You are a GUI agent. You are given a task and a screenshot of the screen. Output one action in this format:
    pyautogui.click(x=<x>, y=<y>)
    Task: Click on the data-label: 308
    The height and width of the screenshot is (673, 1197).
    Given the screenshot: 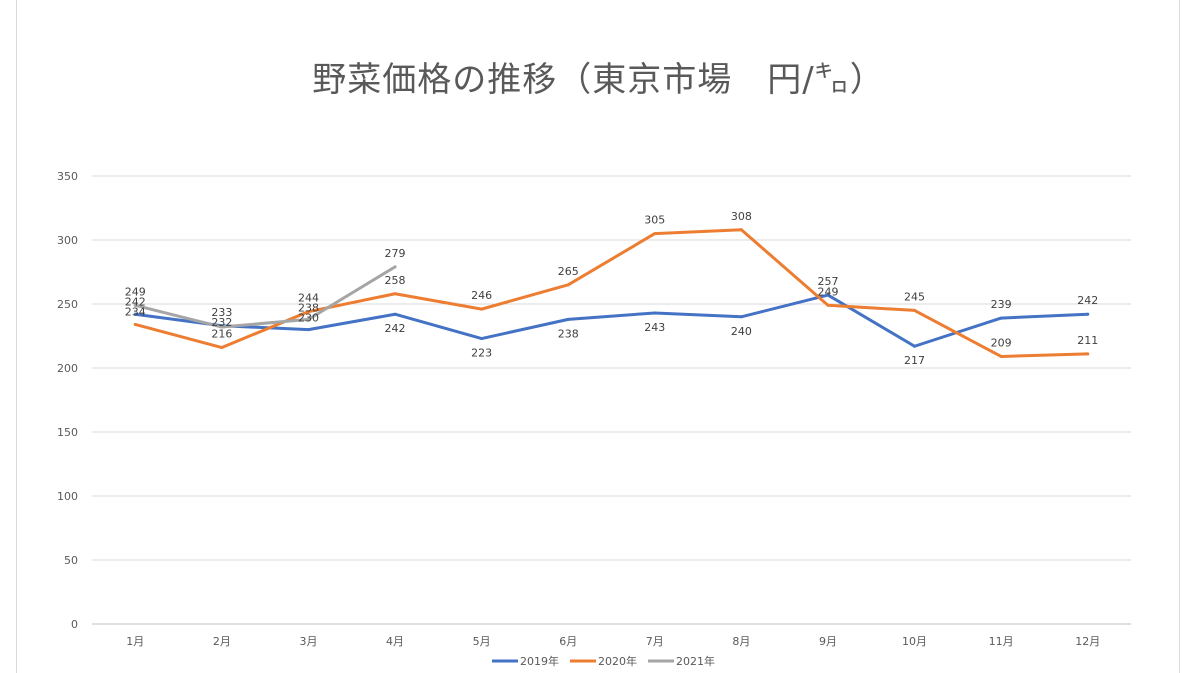 What is the action you would take?
    pyautogui.click(x=741, y=216)
    